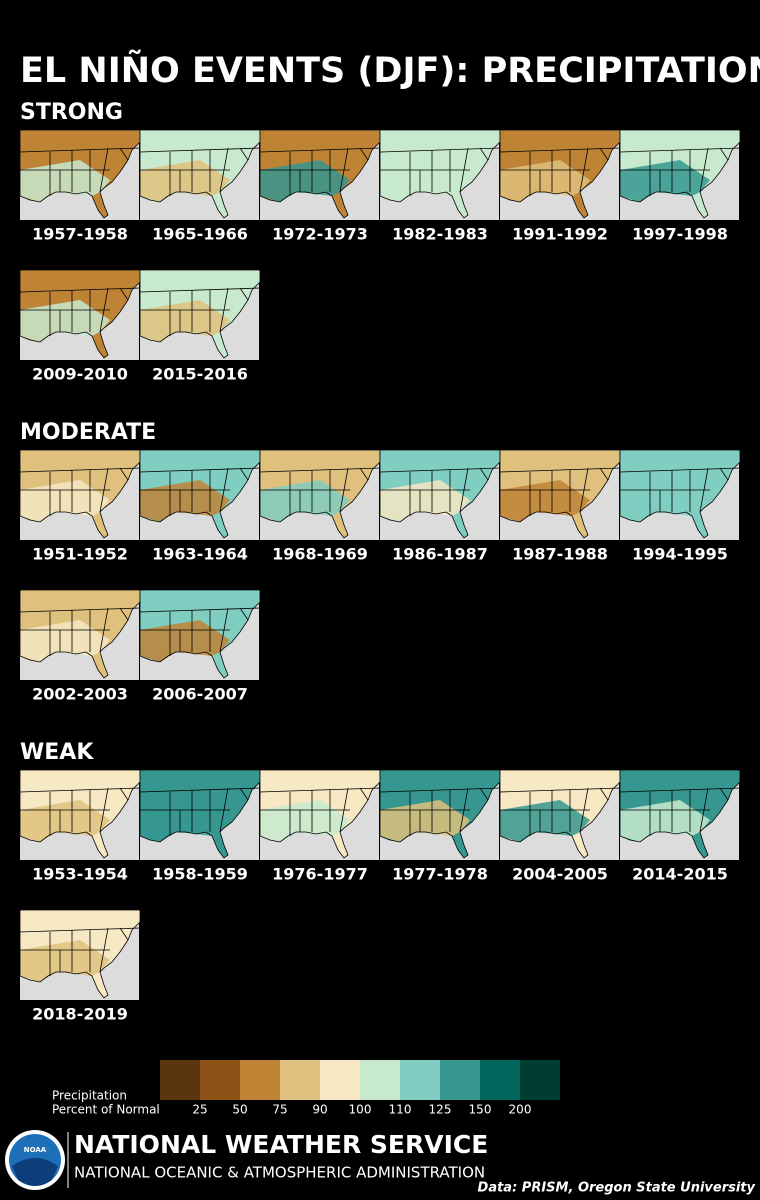 This screenshot has height=1200, width=760. Describe the element at coordinates (440, 554) in the screenshot. I see `map-year: 1986-1987` at that location.